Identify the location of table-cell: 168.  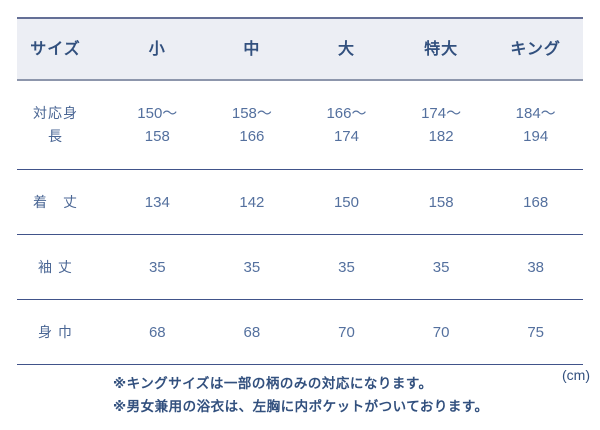
(536, 202).